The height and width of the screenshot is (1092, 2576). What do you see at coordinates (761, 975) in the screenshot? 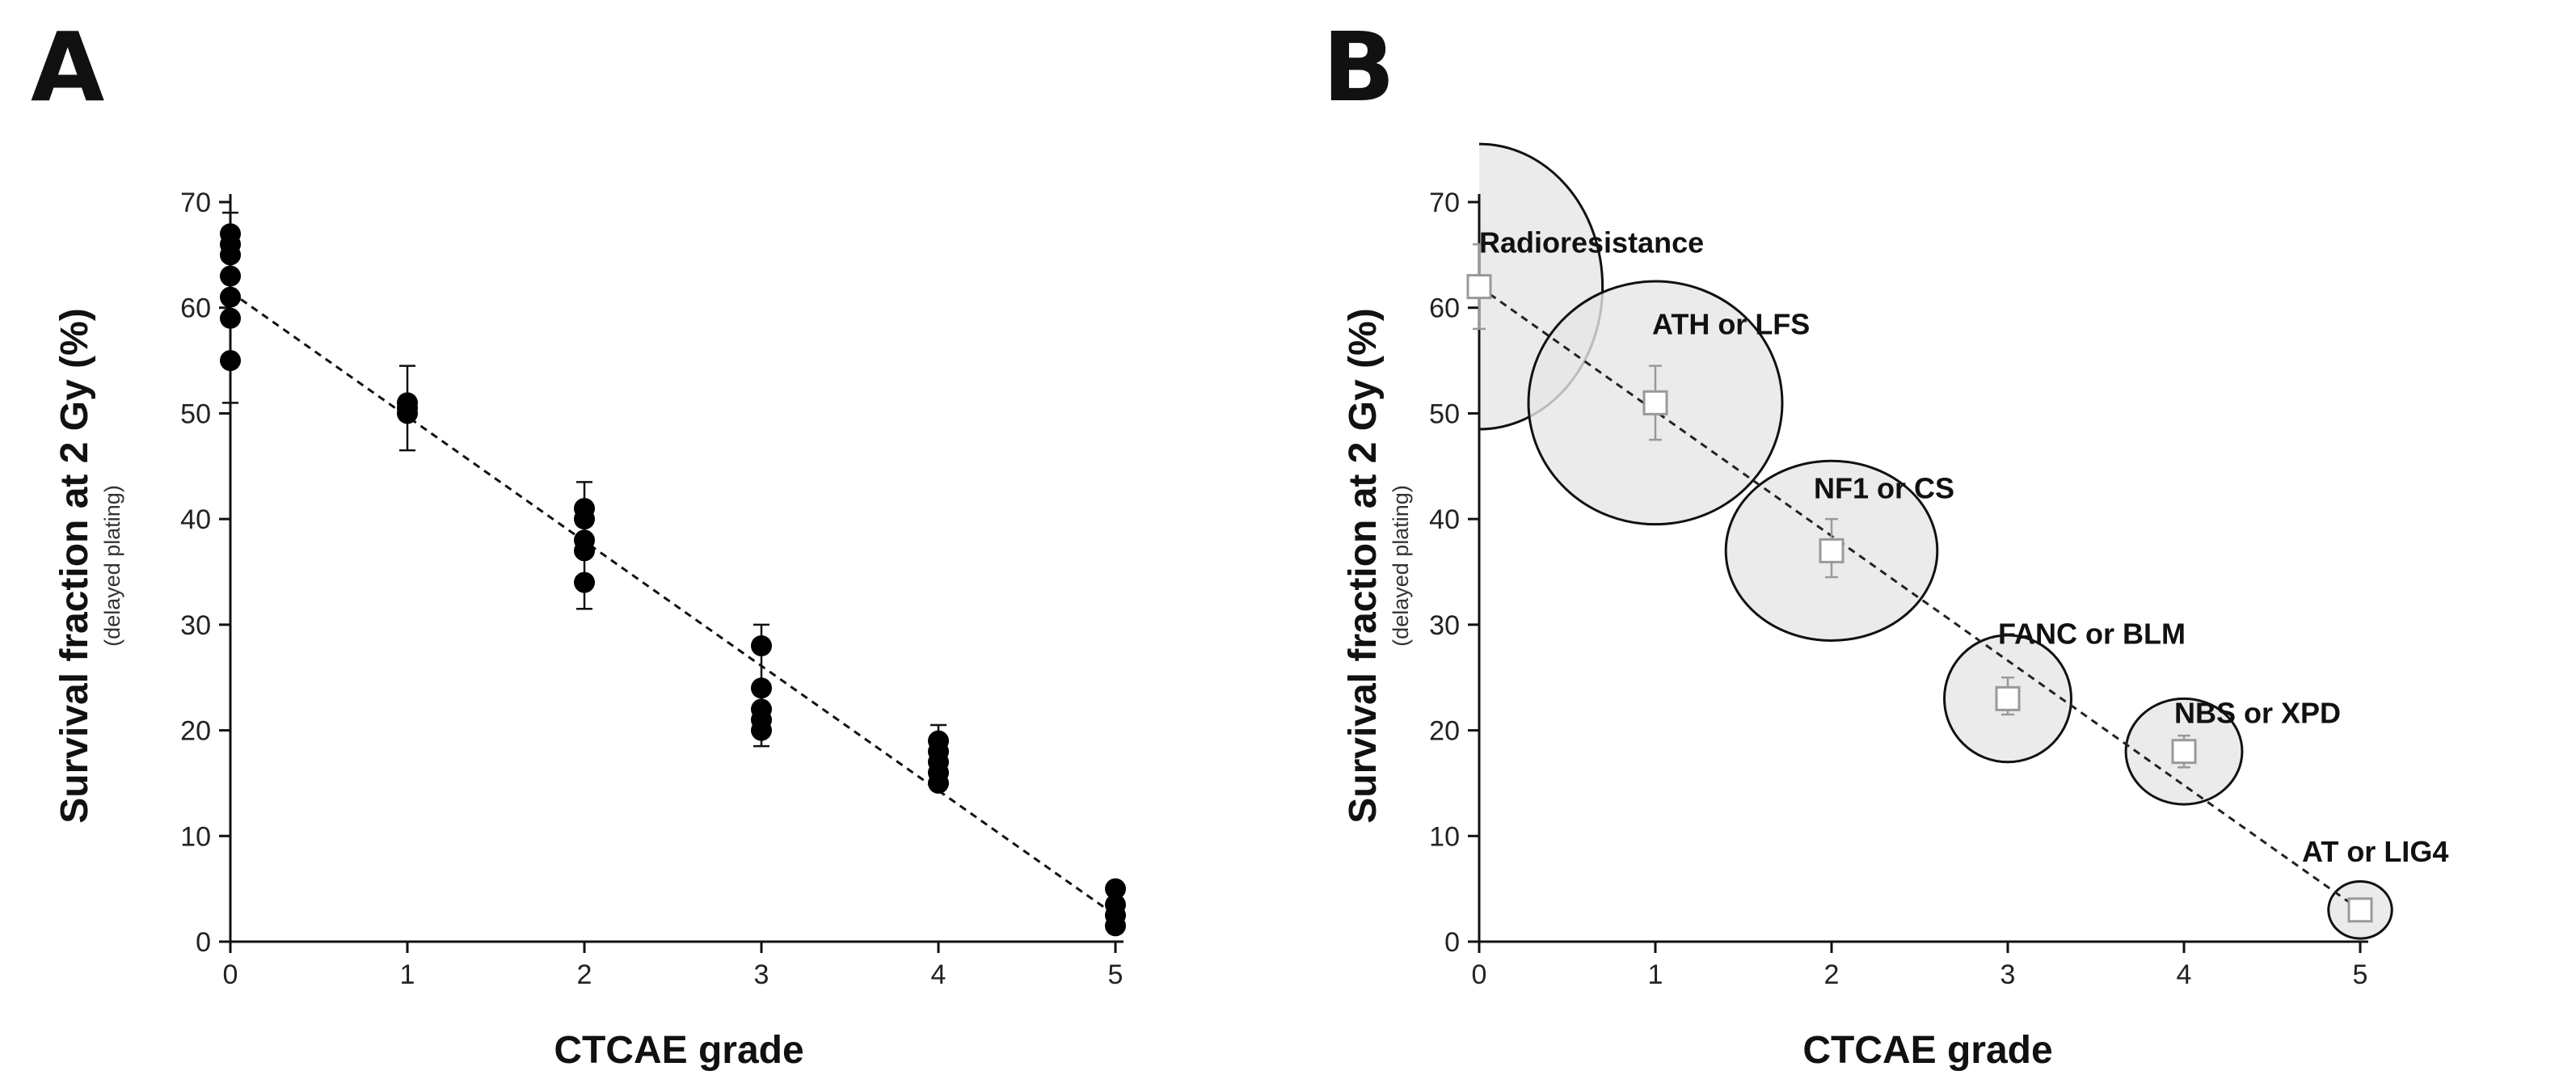
I see `panel-a-x-tick-label: 3` at bounding box center [761, 975].